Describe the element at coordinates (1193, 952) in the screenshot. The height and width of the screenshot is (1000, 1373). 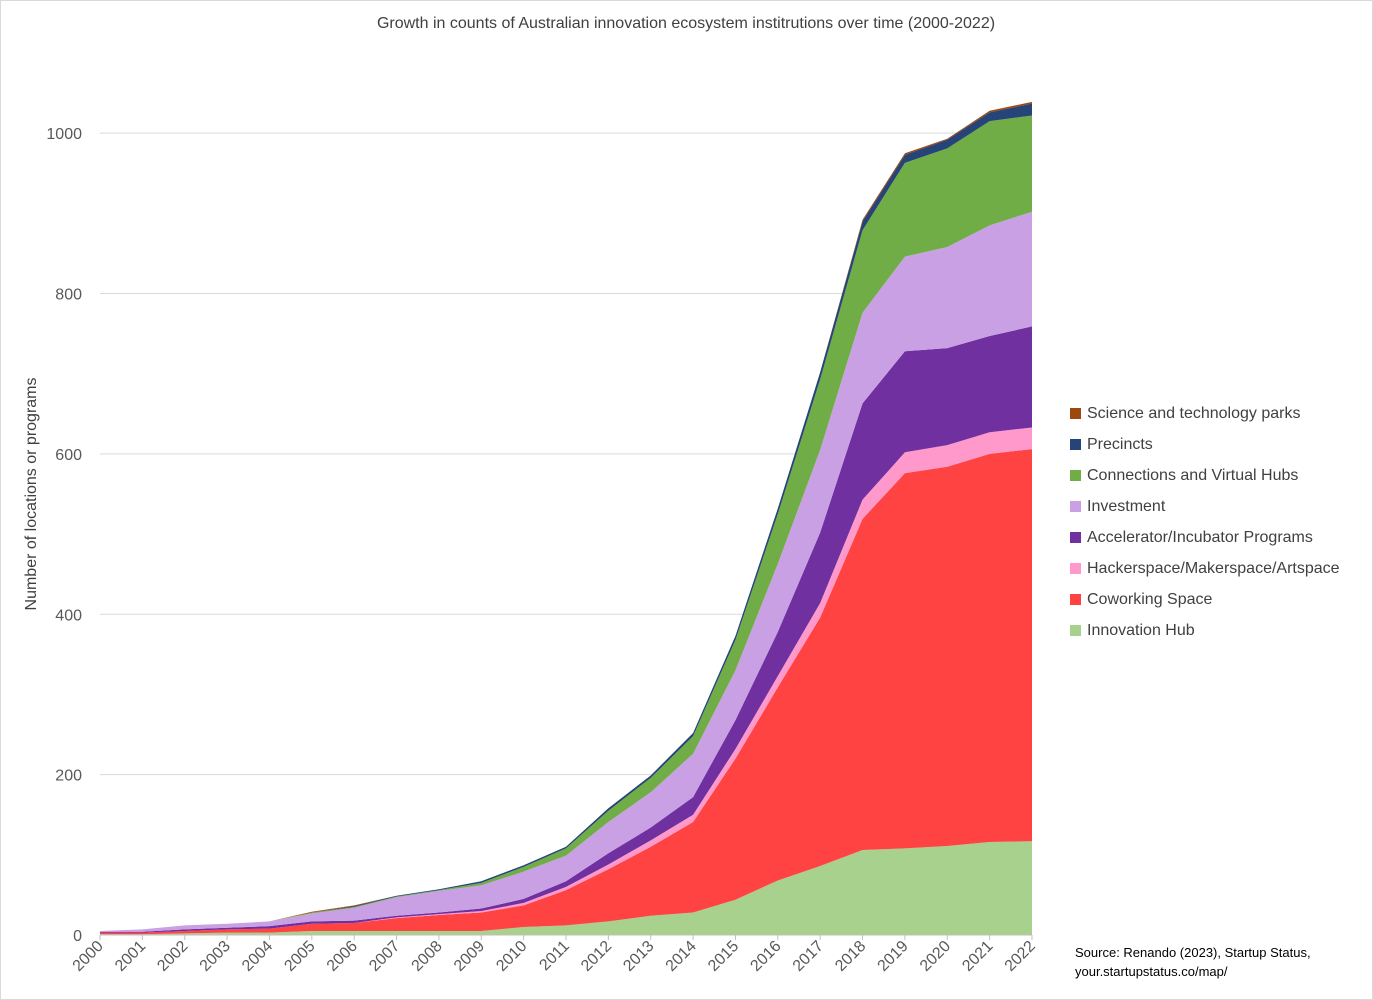
I see `source-line-1: Source: Renando (2023), Startup Status,` at that location.